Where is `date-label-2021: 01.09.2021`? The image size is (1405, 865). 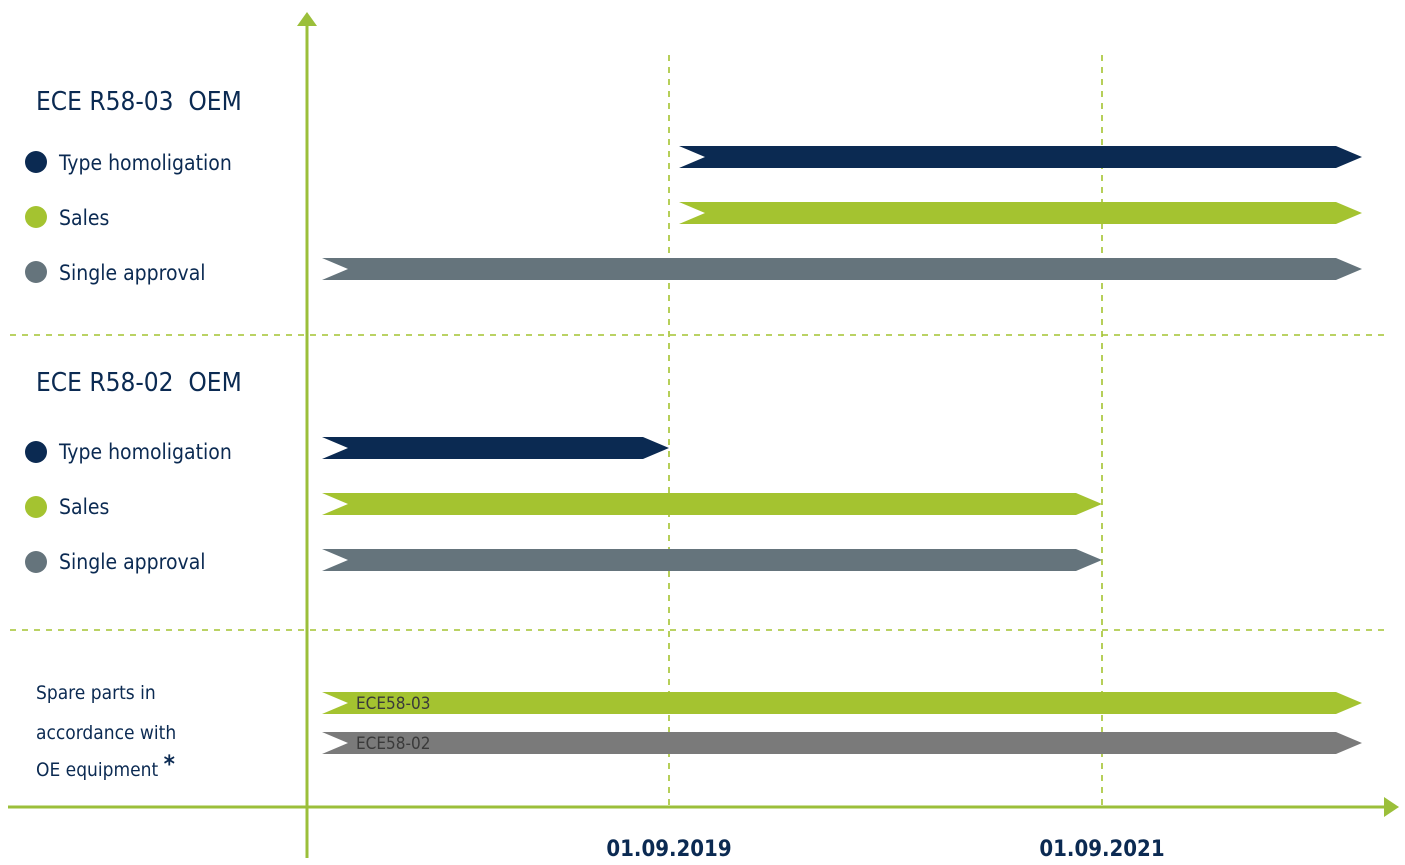
date-label-2021: 01.09.2021 is located at coordinates (1101, 849).